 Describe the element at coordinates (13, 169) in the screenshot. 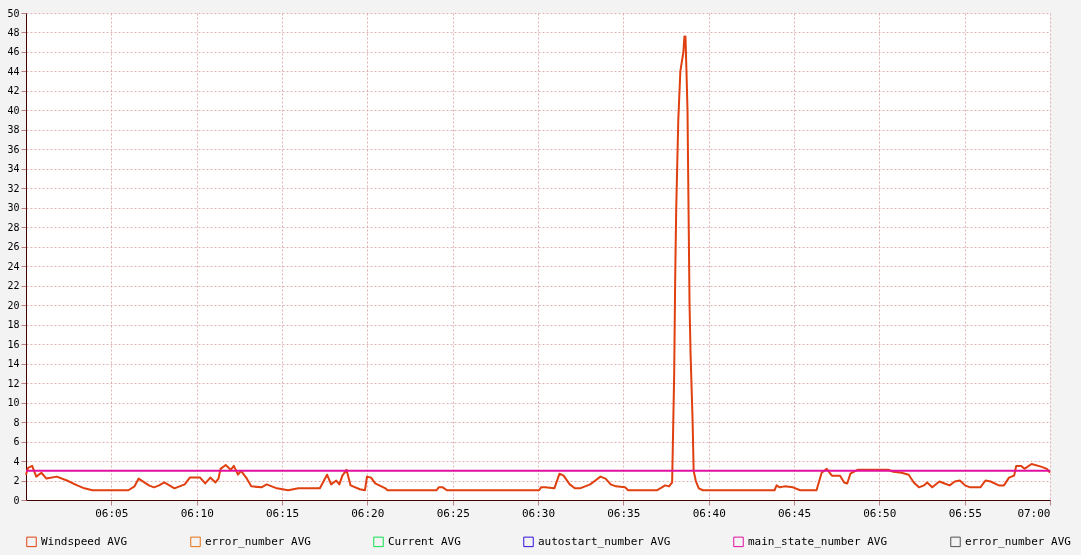

I see `y-tick-label: 34` at that location.